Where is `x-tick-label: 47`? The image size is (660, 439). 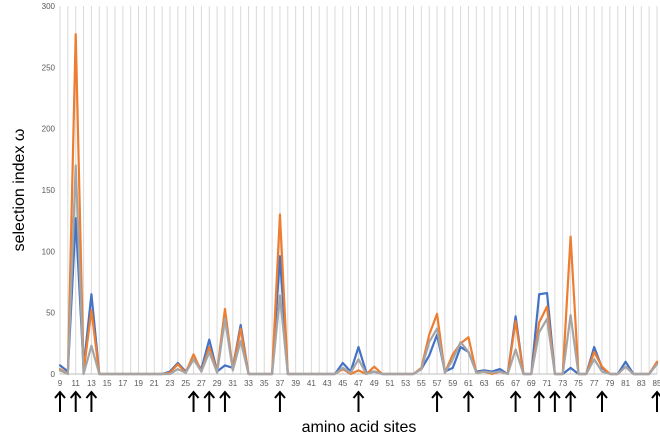 x-tick-label: 47 is located at coordinates (358, 383).